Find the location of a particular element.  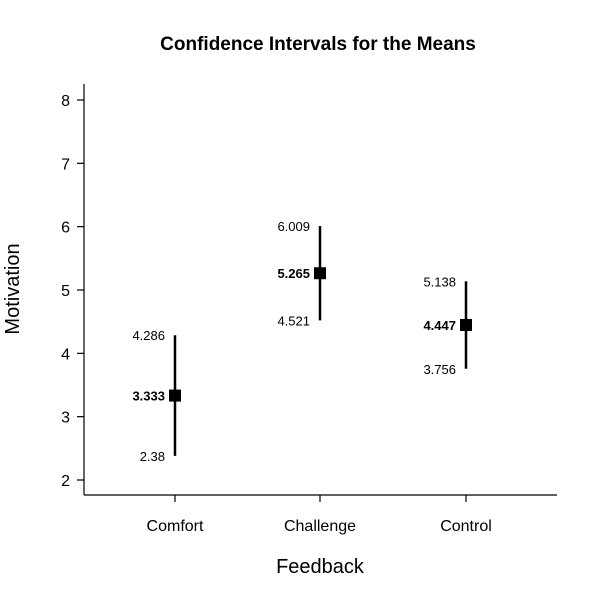

y-tick-label: 3 is located at coordinates (65, 418).